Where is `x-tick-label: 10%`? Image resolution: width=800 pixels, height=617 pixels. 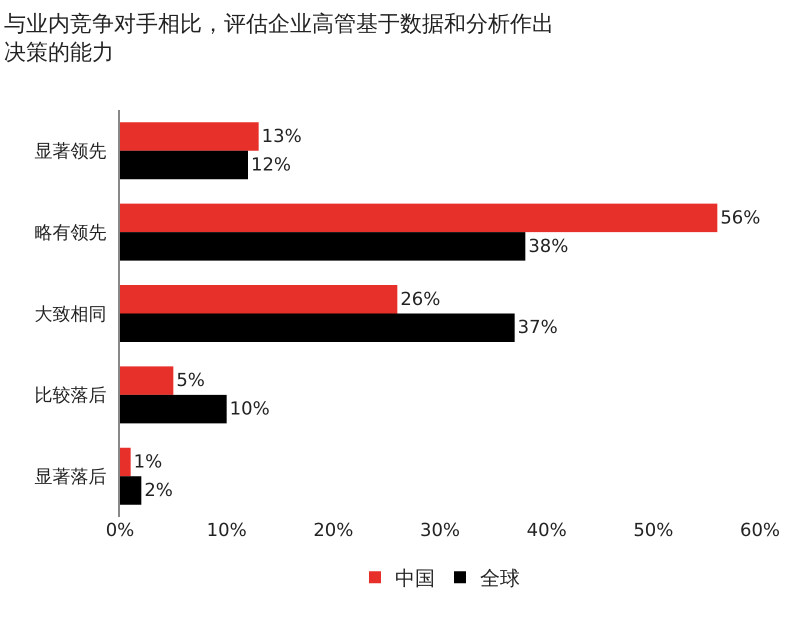
x-tick-label: 10% is located at coordinates (226, 530).